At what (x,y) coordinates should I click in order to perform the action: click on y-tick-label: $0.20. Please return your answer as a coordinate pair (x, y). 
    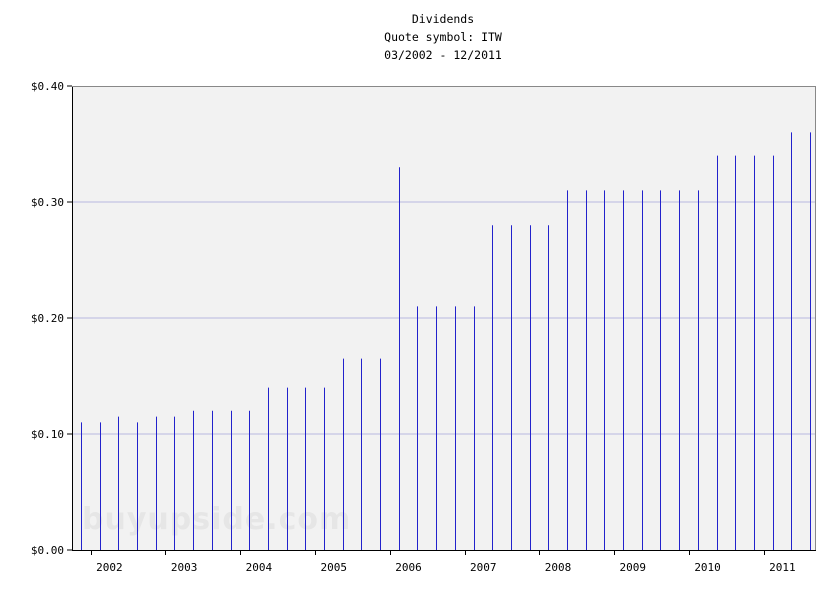
    Looking at the image, I should click on (47, 318).